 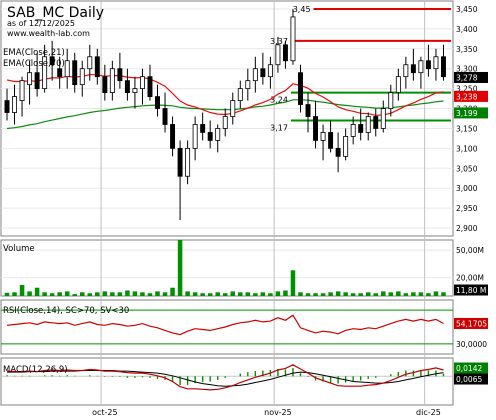 I want to click on support-label: 3,24, so click(x=279, y=100).